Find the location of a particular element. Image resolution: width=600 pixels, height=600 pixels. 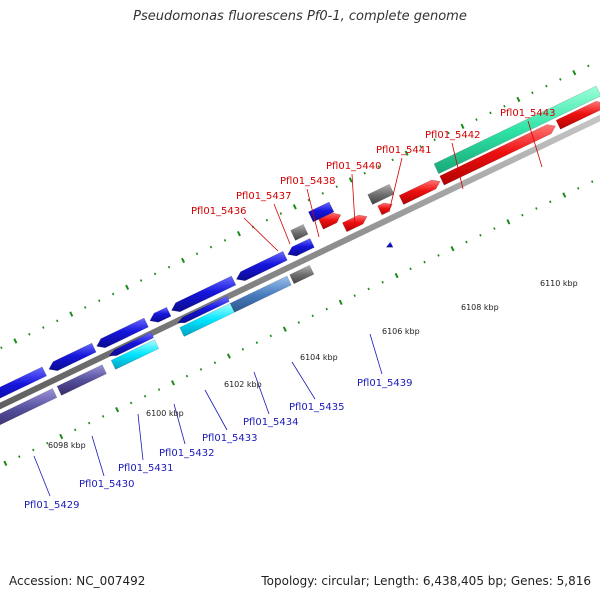

gene-label: Pfl01_5443 is located at coordinates (528, 113).